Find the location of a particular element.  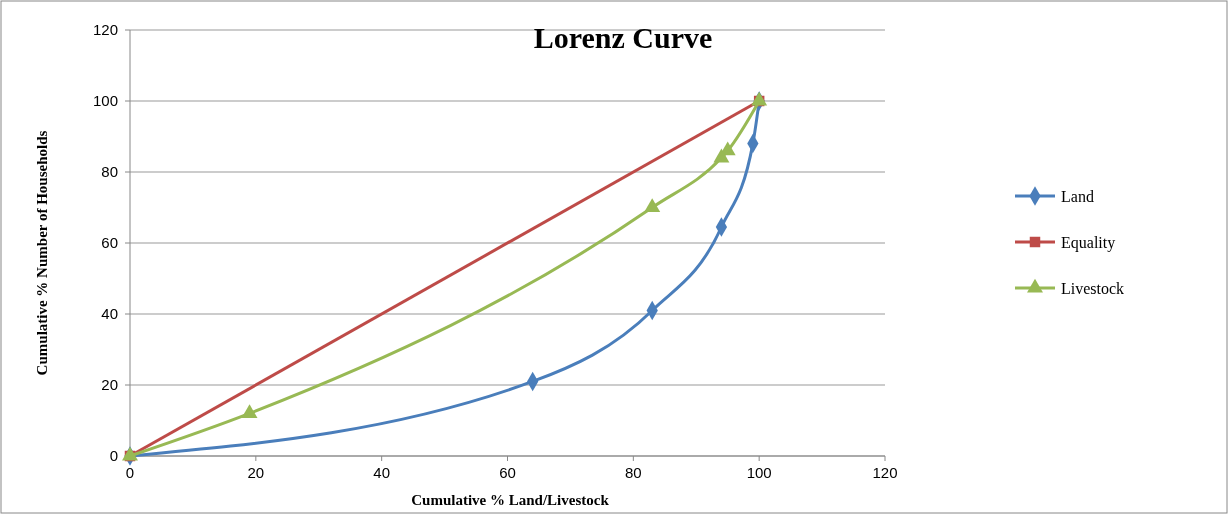

x-tick-label: 80 is located at coordinates (633, 472).